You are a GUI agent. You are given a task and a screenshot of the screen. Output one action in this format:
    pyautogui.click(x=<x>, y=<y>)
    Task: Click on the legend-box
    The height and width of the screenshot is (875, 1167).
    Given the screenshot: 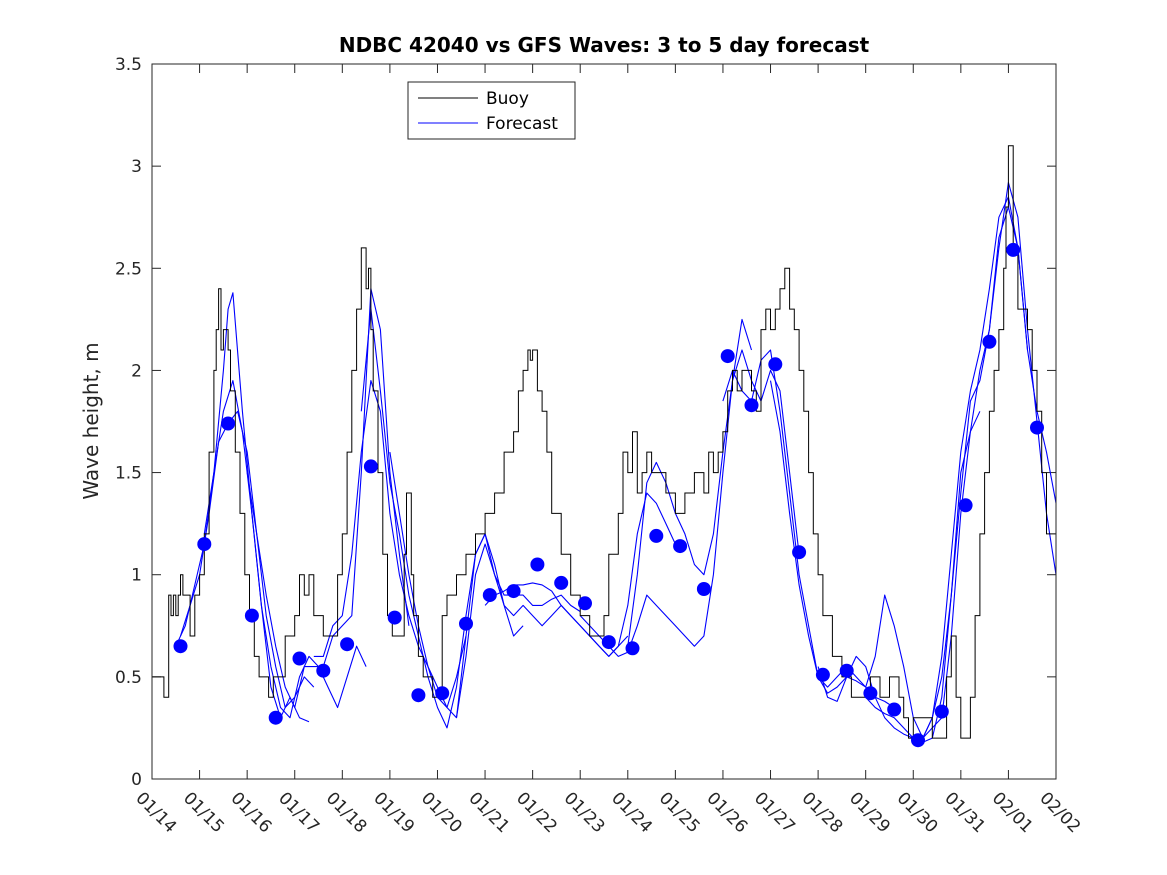 What is the action you would take?
    pyautogui.click(x=491, y=110)
    